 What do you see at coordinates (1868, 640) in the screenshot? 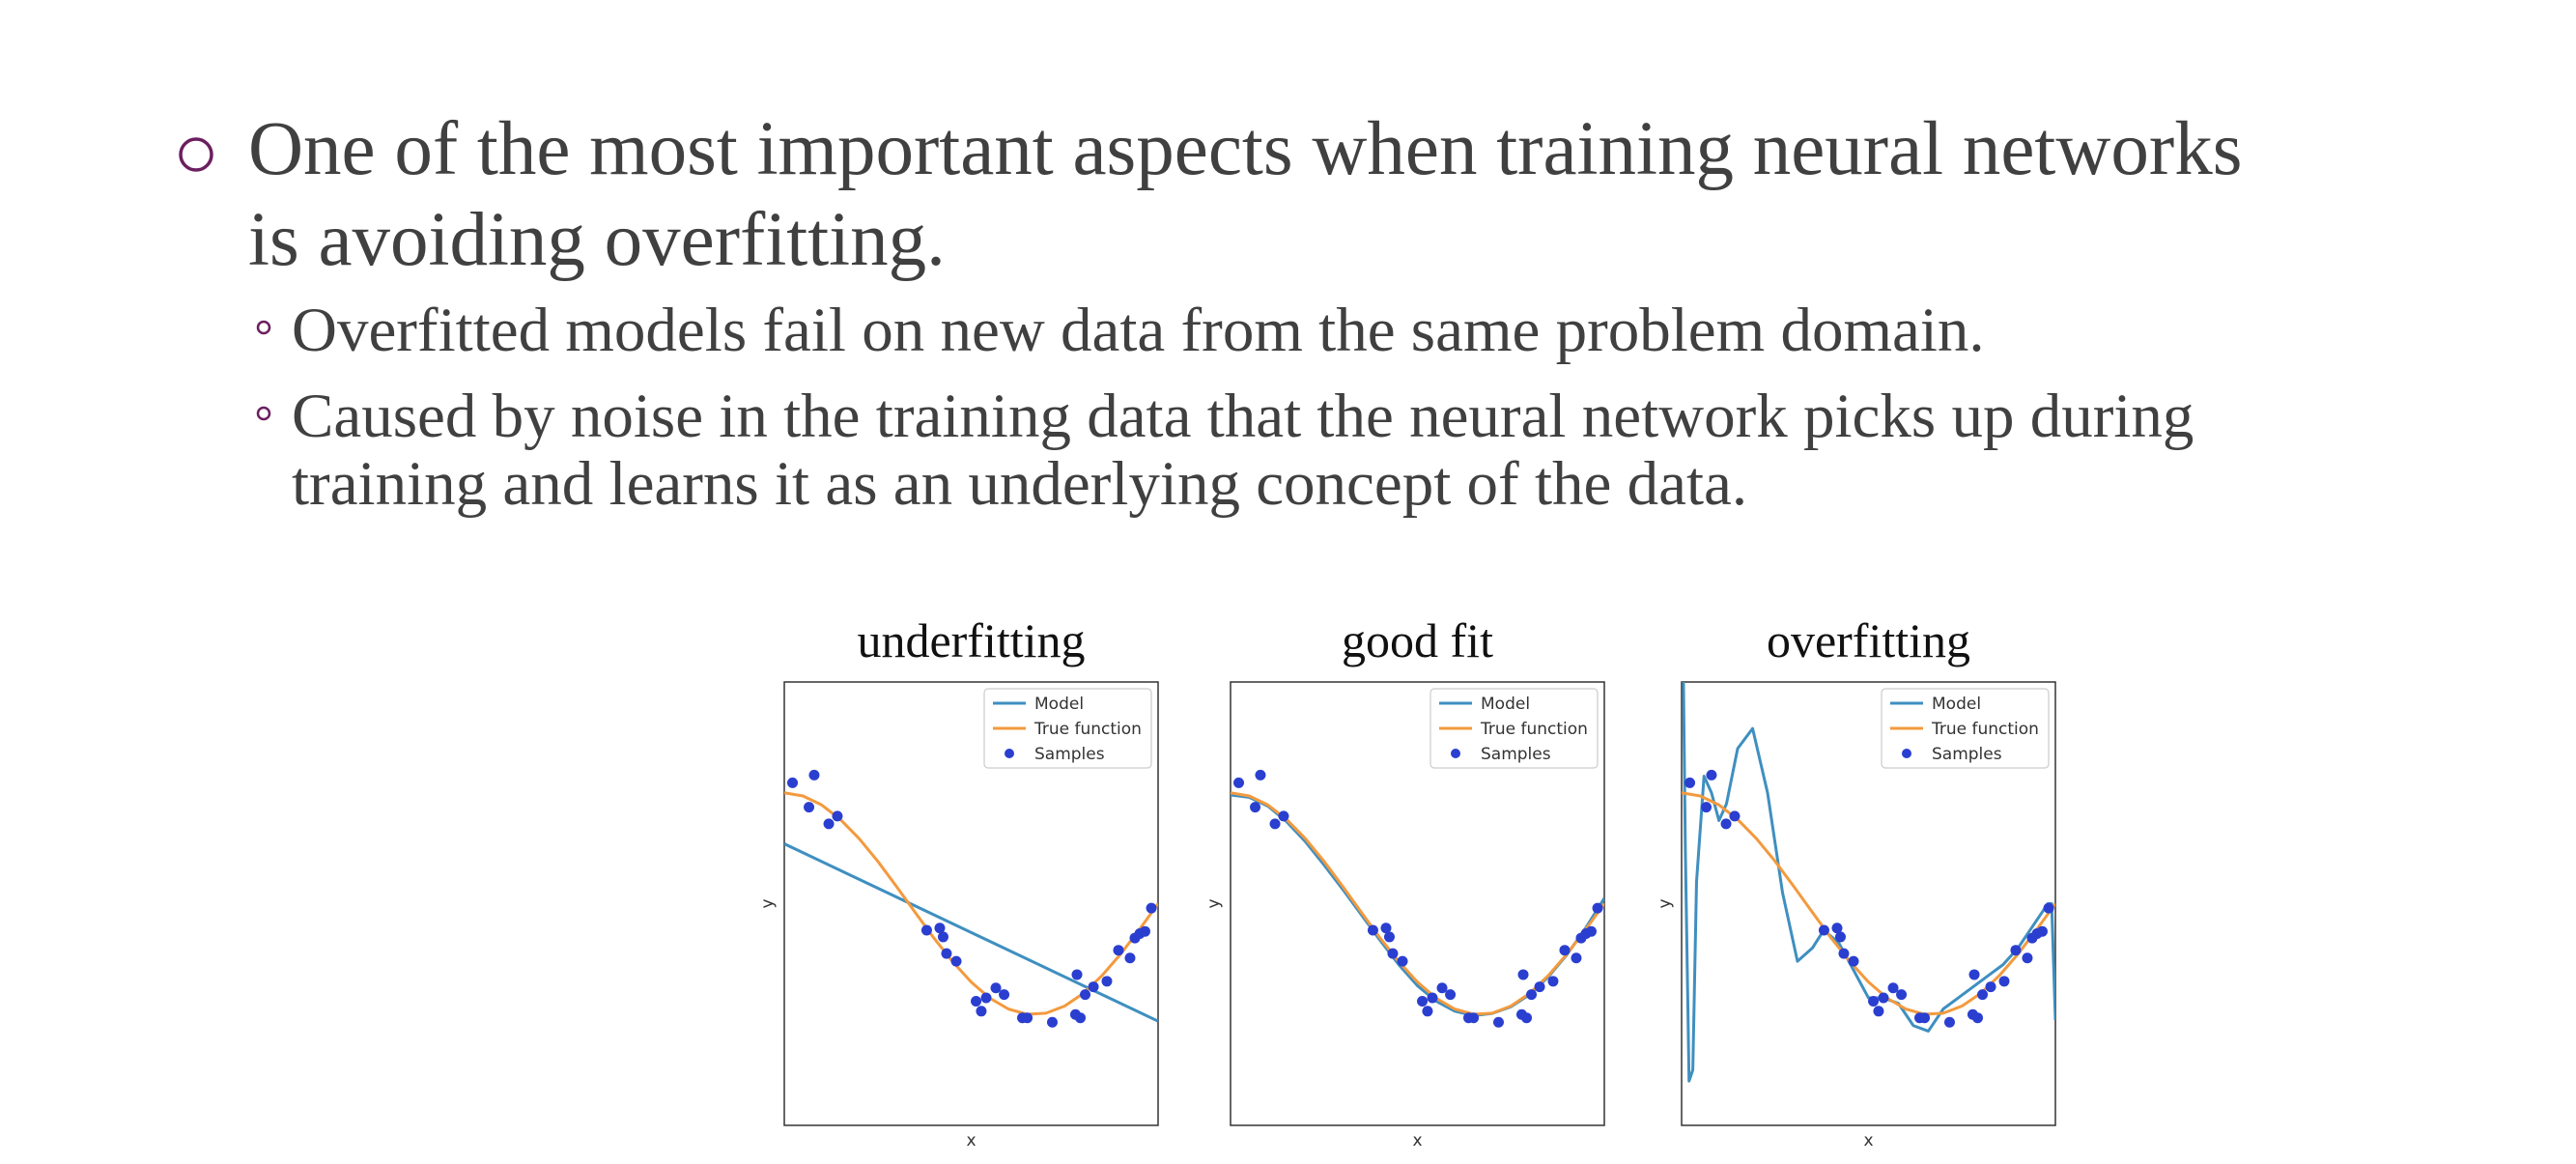
I see `chart-title: overfitting` at bounding box center [1868, 640].